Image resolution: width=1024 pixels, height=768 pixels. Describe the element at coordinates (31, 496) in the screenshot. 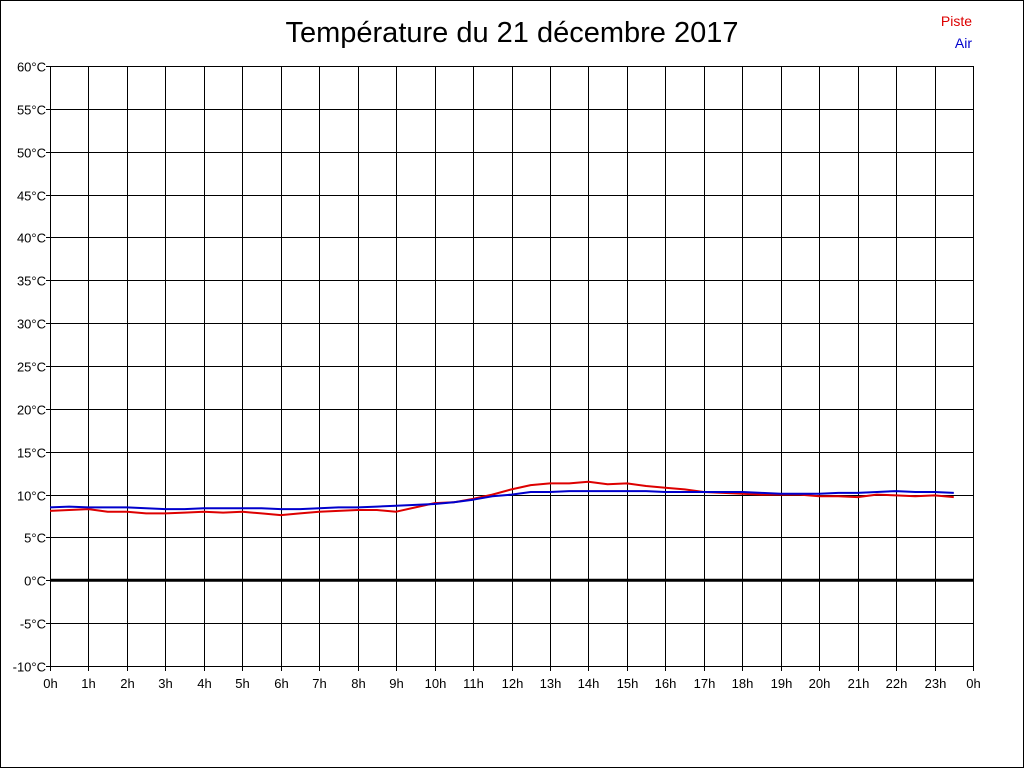

I see `y-tick-label: 10°C` at that location.